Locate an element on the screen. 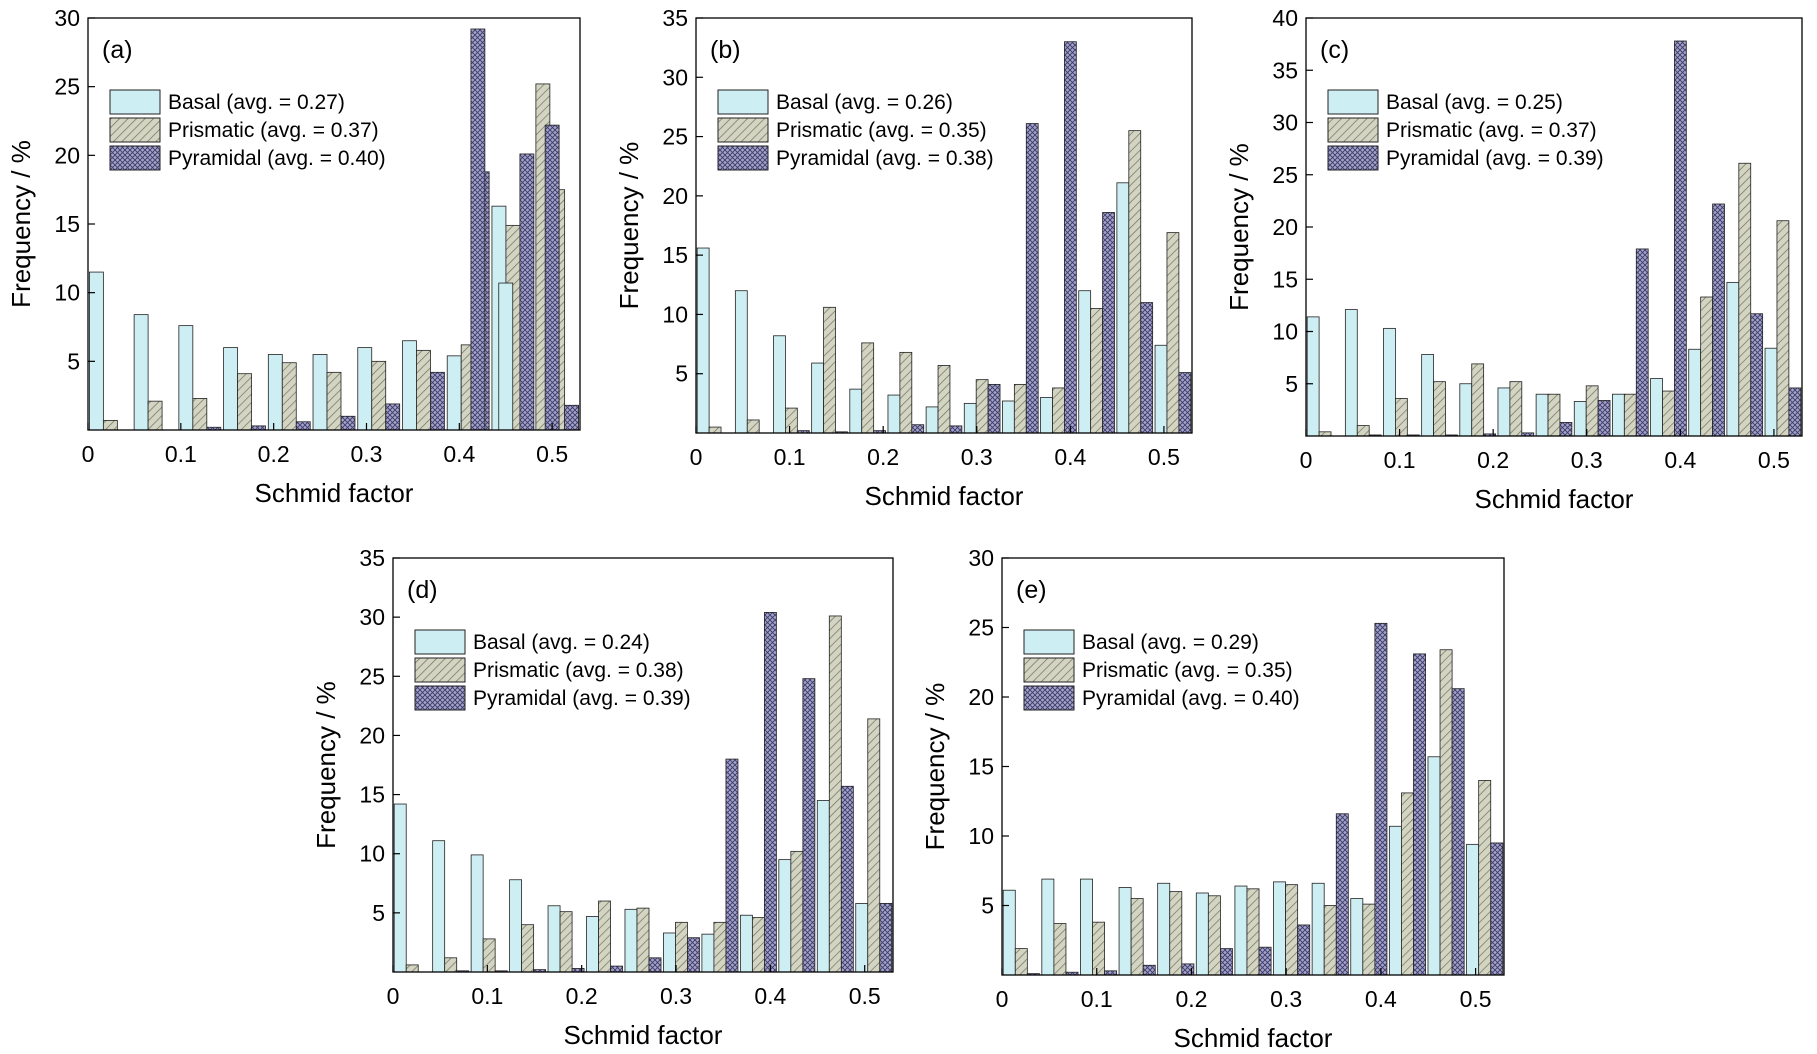  bar-series3-bin12 is located at coordinates (1147, 368).